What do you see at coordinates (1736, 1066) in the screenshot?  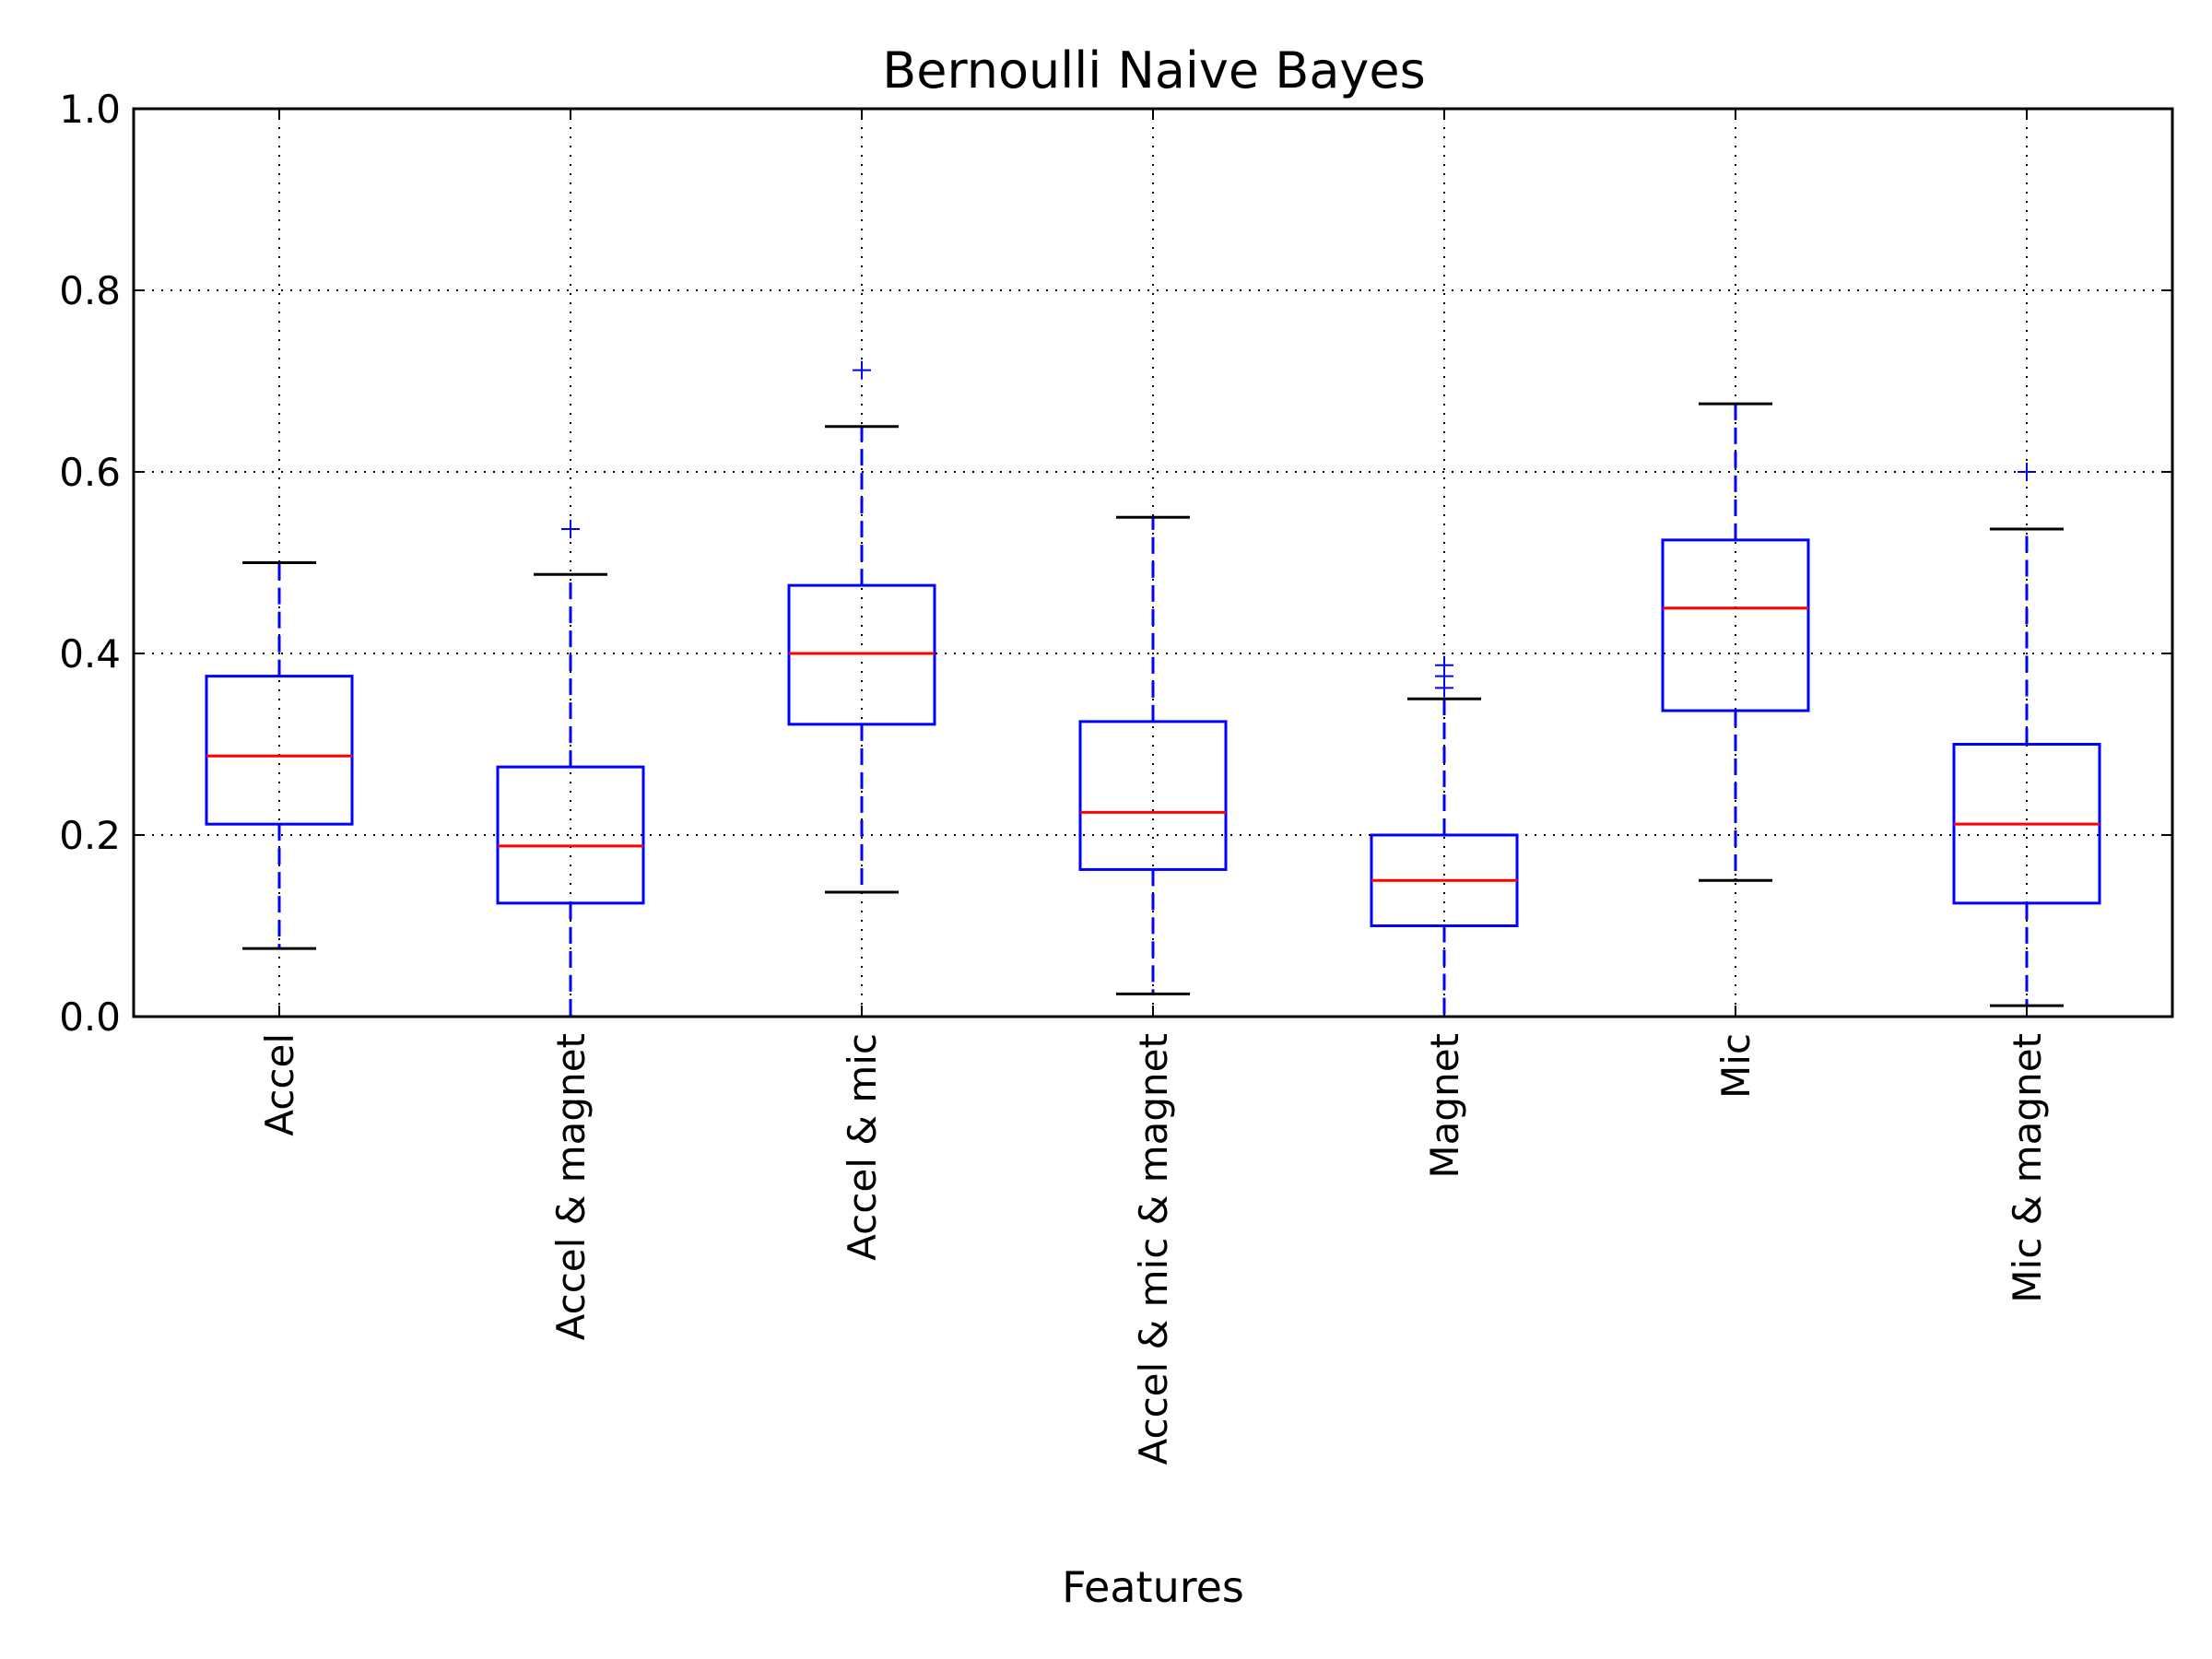 I see `x-tick-label: Mic` at bounding box center [1736, 1066].